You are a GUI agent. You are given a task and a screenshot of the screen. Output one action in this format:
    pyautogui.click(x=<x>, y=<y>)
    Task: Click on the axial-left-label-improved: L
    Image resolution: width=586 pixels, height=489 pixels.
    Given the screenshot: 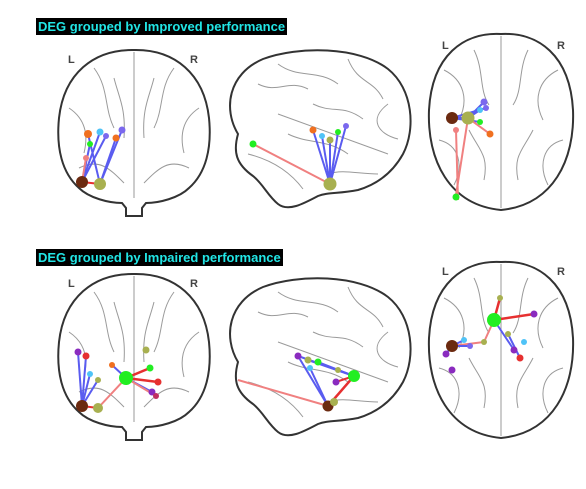 What is the action you would take?
    pyautogui.click(x=445, y=46)
    